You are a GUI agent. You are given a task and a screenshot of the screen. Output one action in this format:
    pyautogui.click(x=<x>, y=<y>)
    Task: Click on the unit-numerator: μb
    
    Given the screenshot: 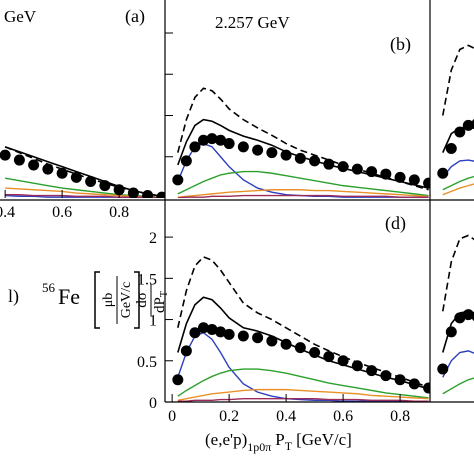 What is the action you would take?
    pyautogui.click(x=108, y=300)
    